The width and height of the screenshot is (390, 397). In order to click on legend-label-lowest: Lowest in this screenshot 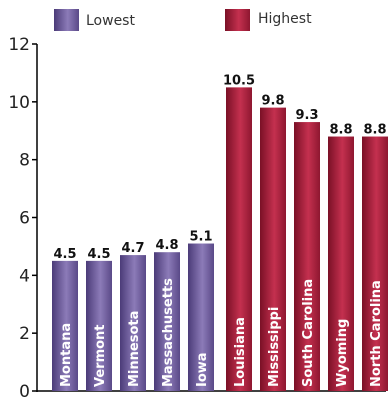, I will do `click(110, 21)`.